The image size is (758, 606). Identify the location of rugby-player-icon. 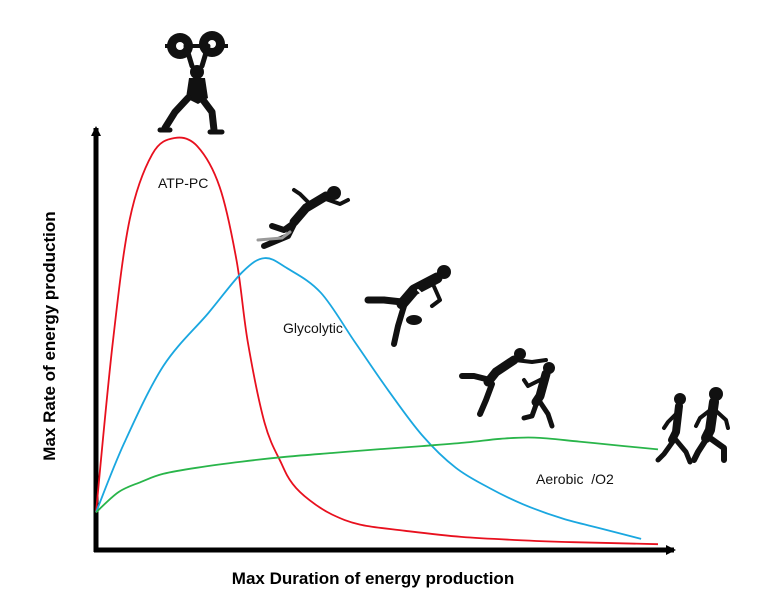
(407, 306).